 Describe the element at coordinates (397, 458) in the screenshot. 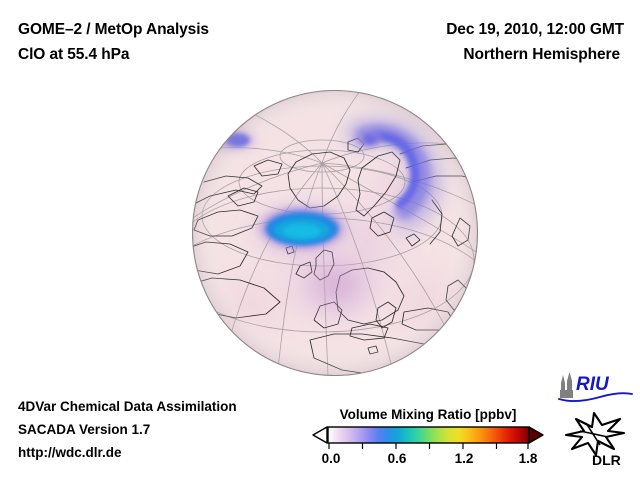

I see `colorbar-tick-1: 0.6` at that location.